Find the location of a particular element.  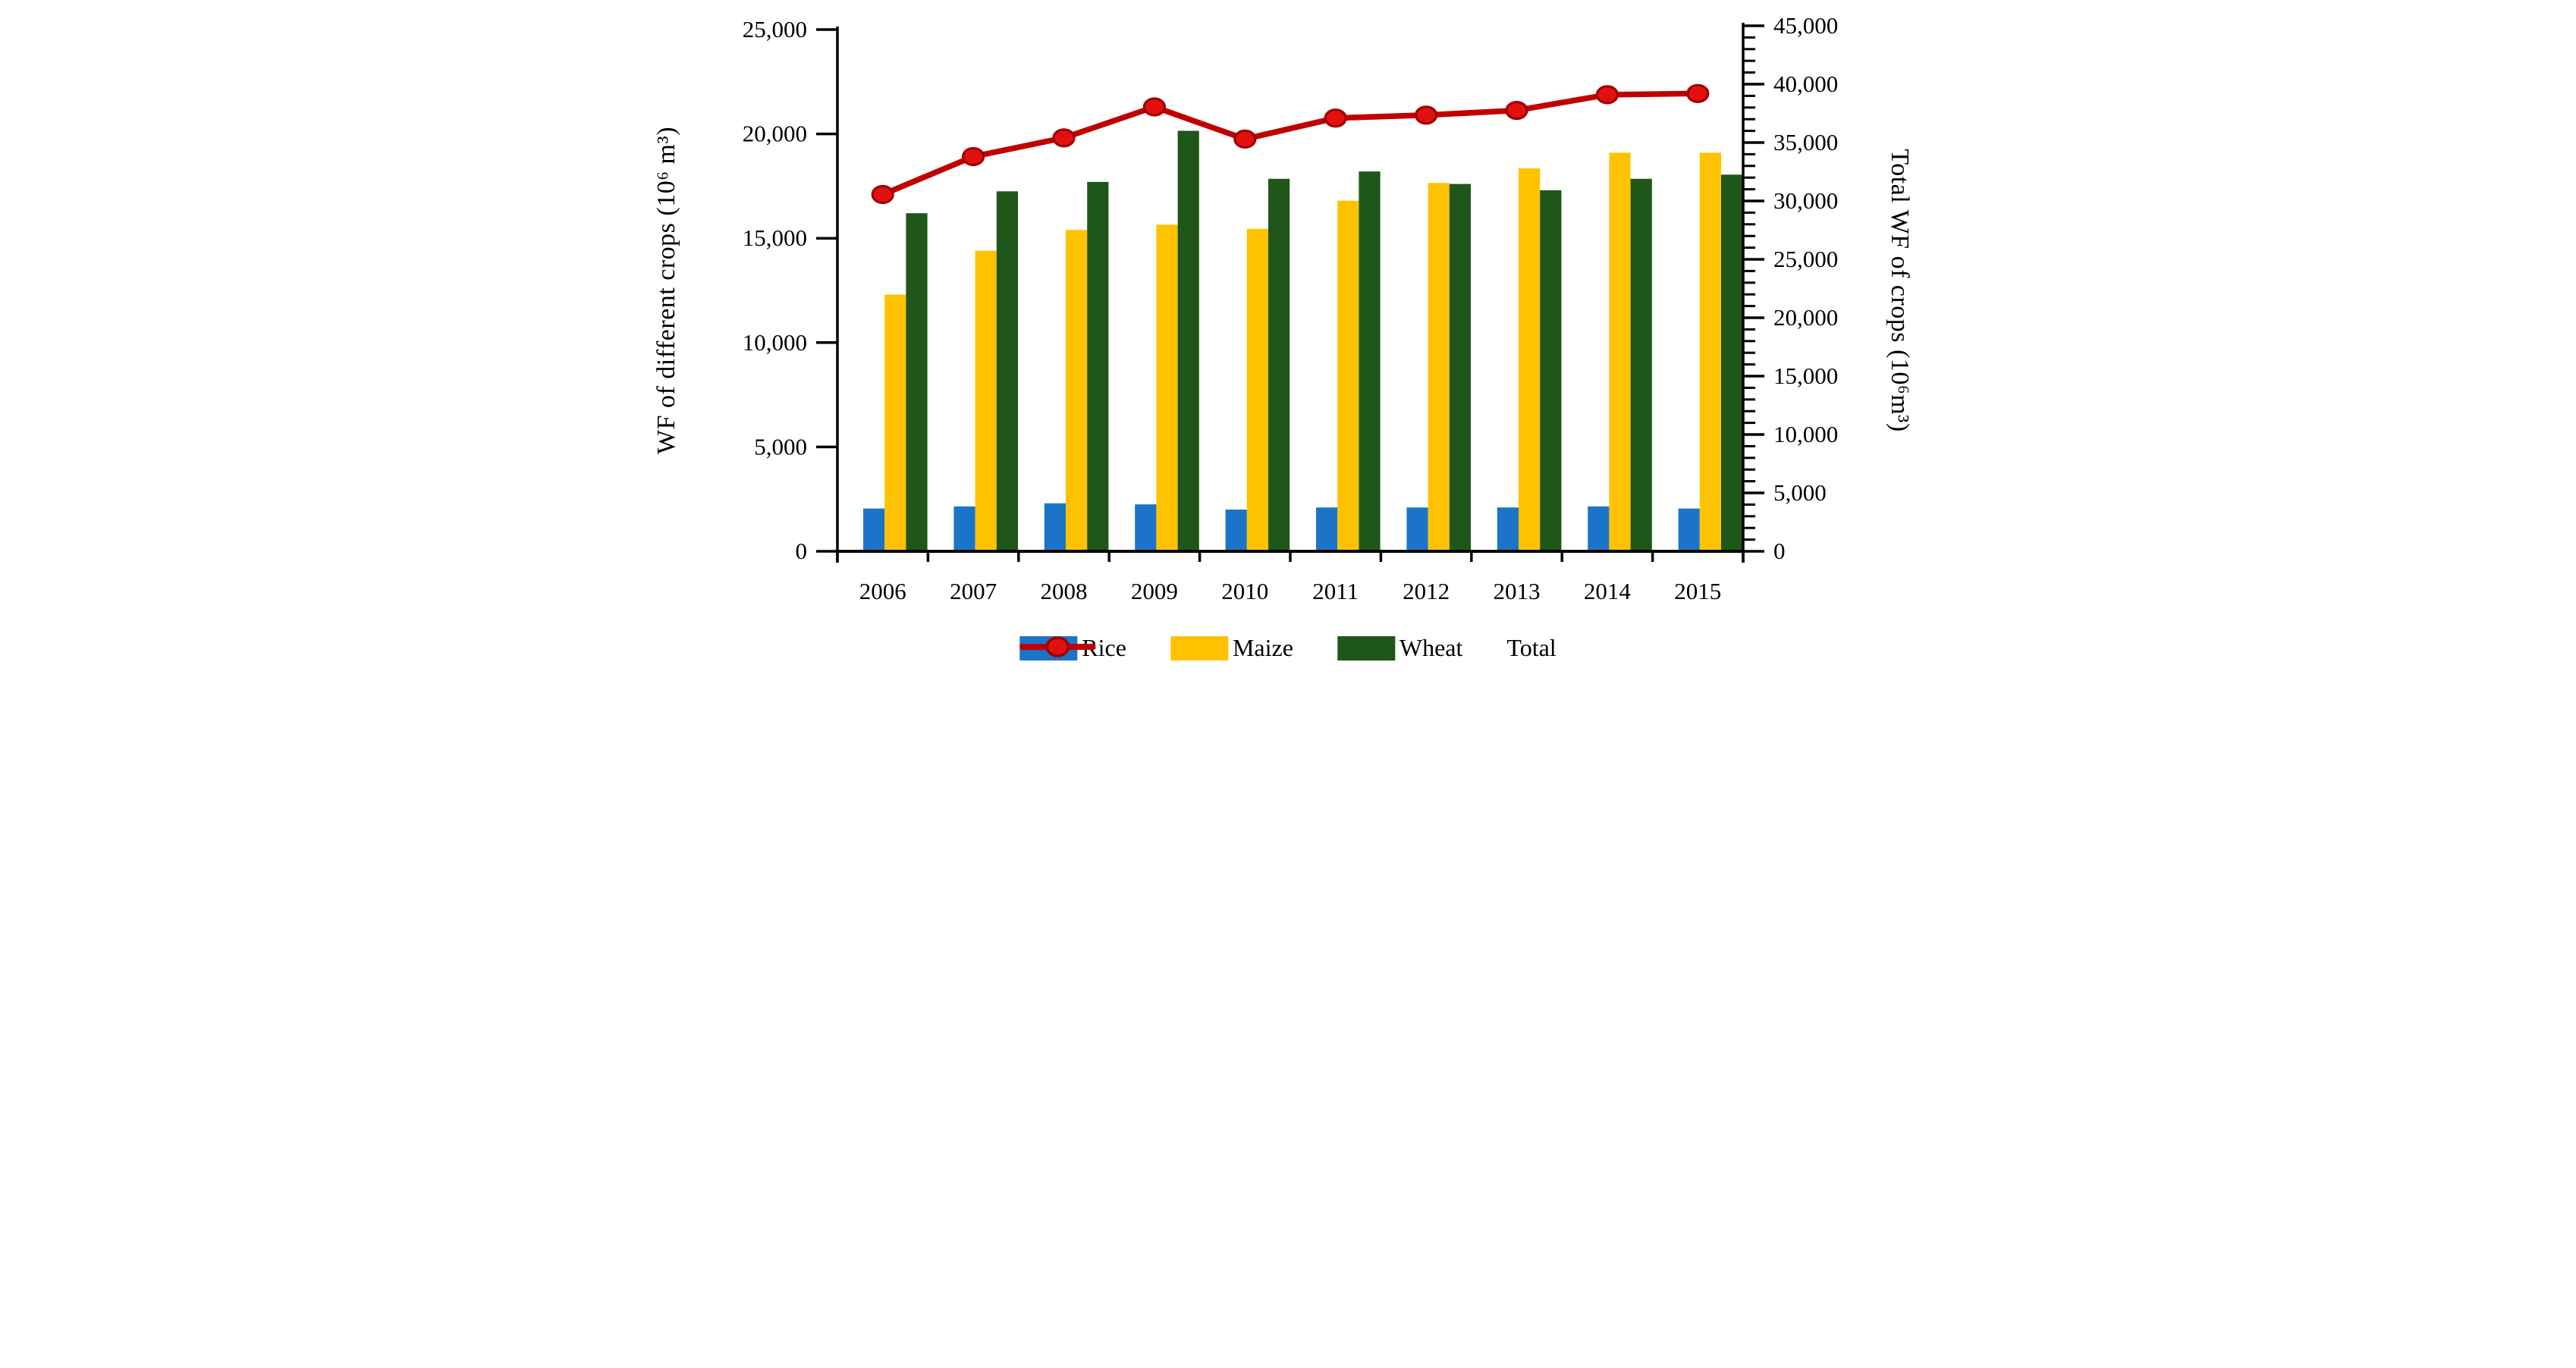

maize-swatch is located at coordinates (1199, 647).